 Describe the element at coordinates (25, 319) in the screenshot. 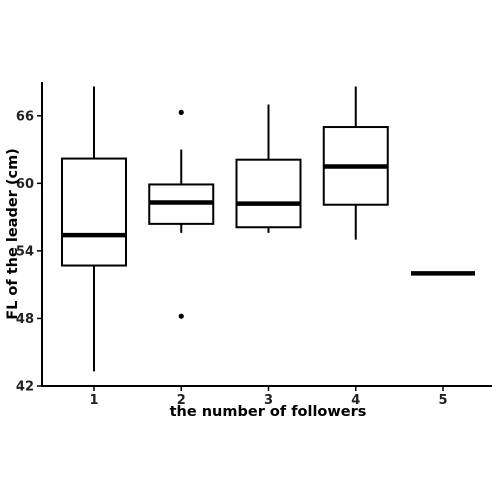

I see `y-tick-label: 48` at that location.